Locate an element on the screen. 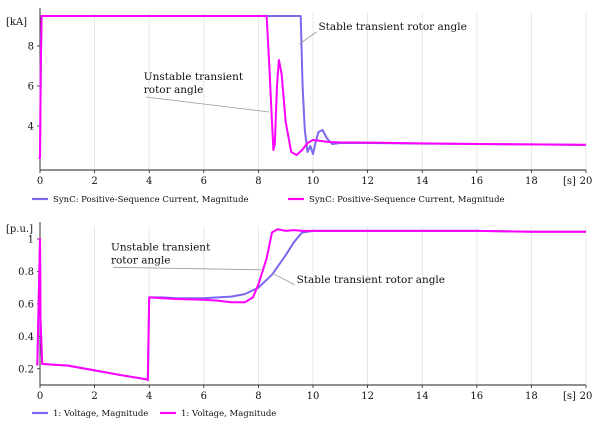 The height and width of the screenshot is (425, 605). y-tick-label: 6 is located at coordinates (31, 87).